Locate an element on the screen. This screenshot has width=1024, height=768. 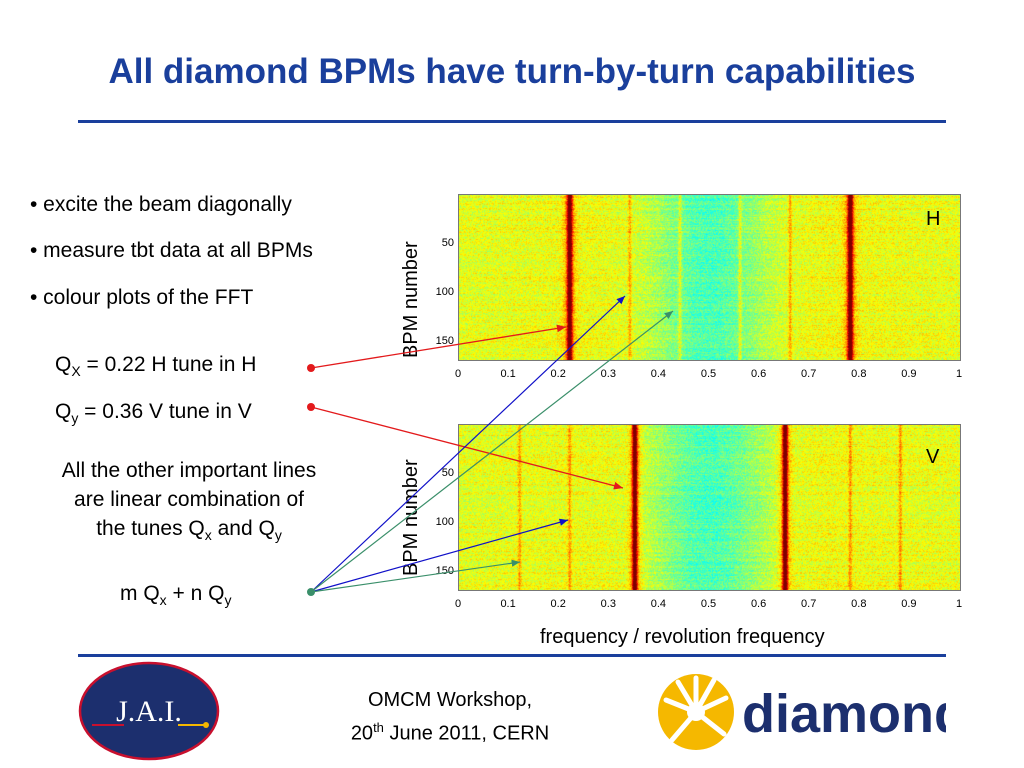
qx-arrow-origin is located at coordinates (311, 368).